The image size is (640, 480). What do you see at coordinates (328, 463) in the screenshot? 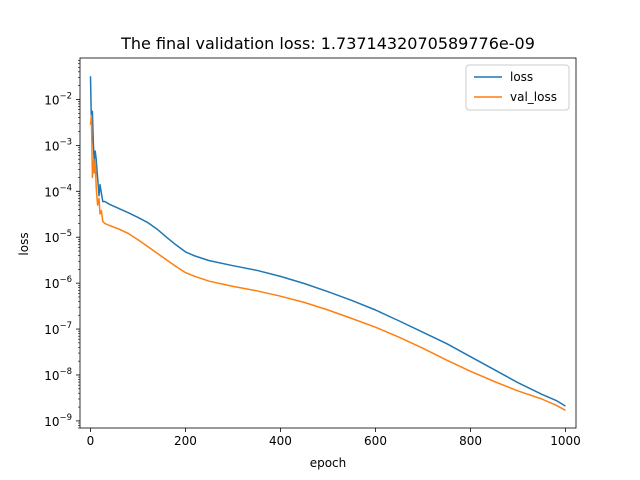
I see `x-axis-label: epoch` at bounding box center [328, 463].